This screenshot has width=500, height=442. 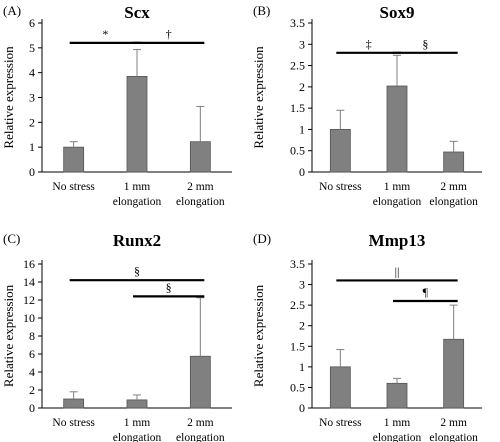 I want to click on significance-marker: ¶, so click(x=426, y=292).